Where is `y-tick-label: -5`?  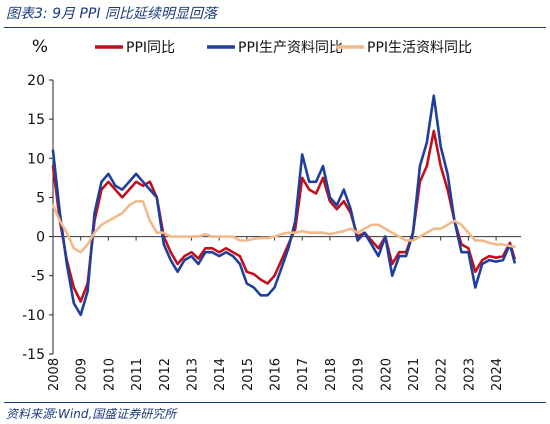
y-tick-label: -5 is located at coordinates (38, 277).